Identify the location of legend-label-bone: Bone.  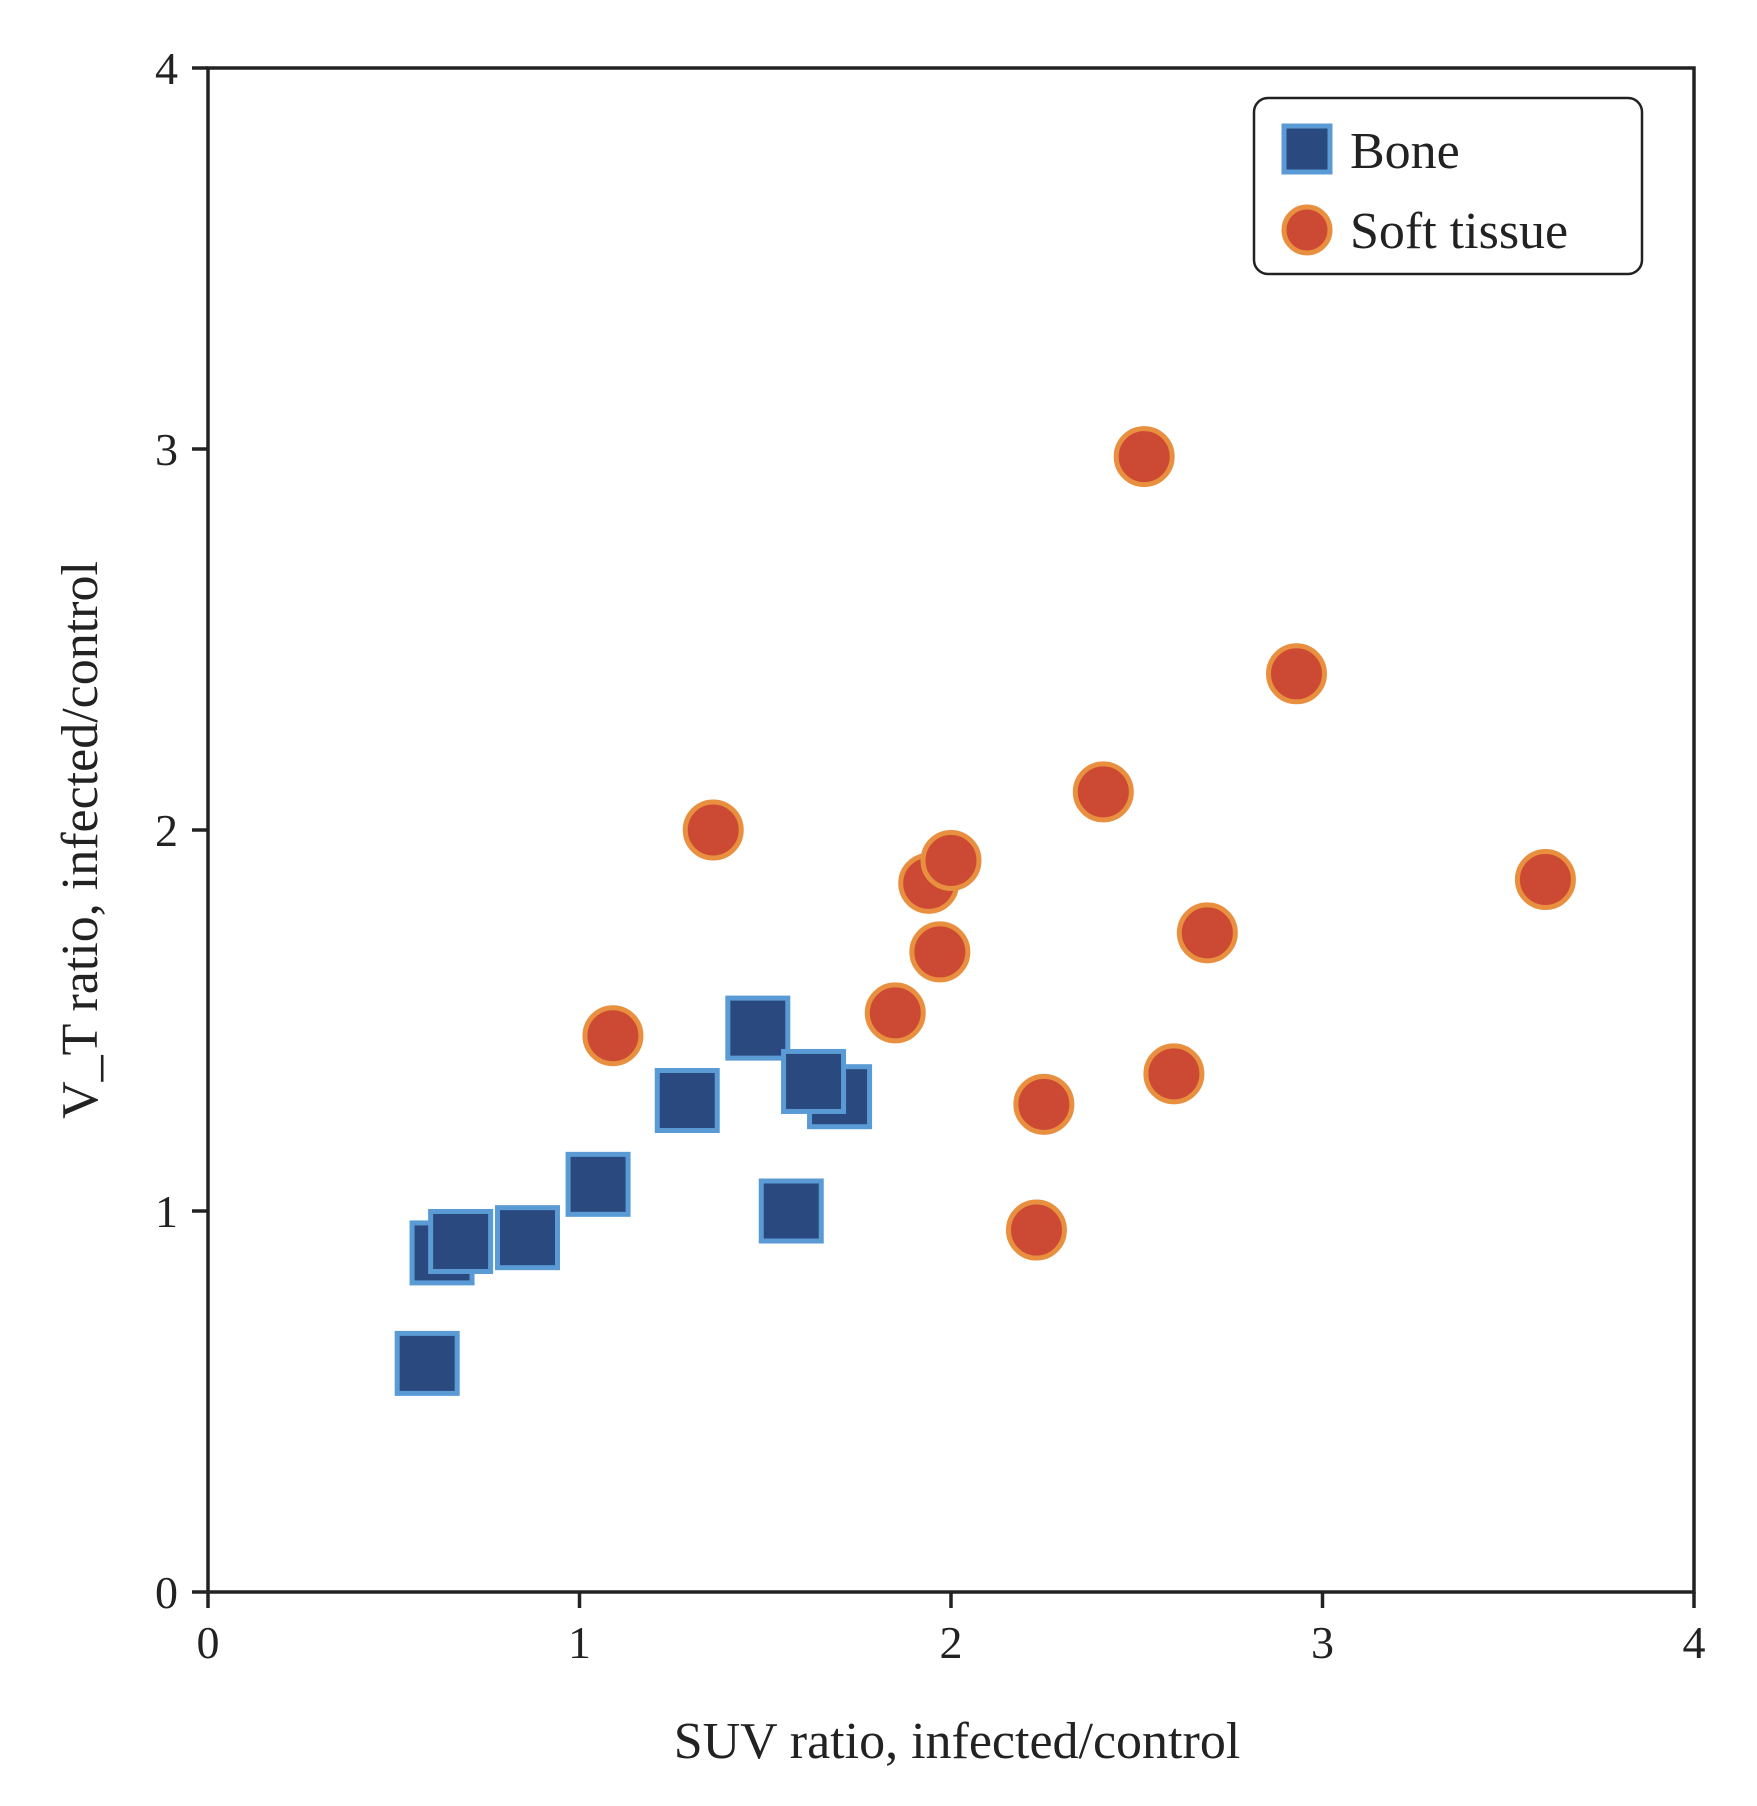
(1405, 151).